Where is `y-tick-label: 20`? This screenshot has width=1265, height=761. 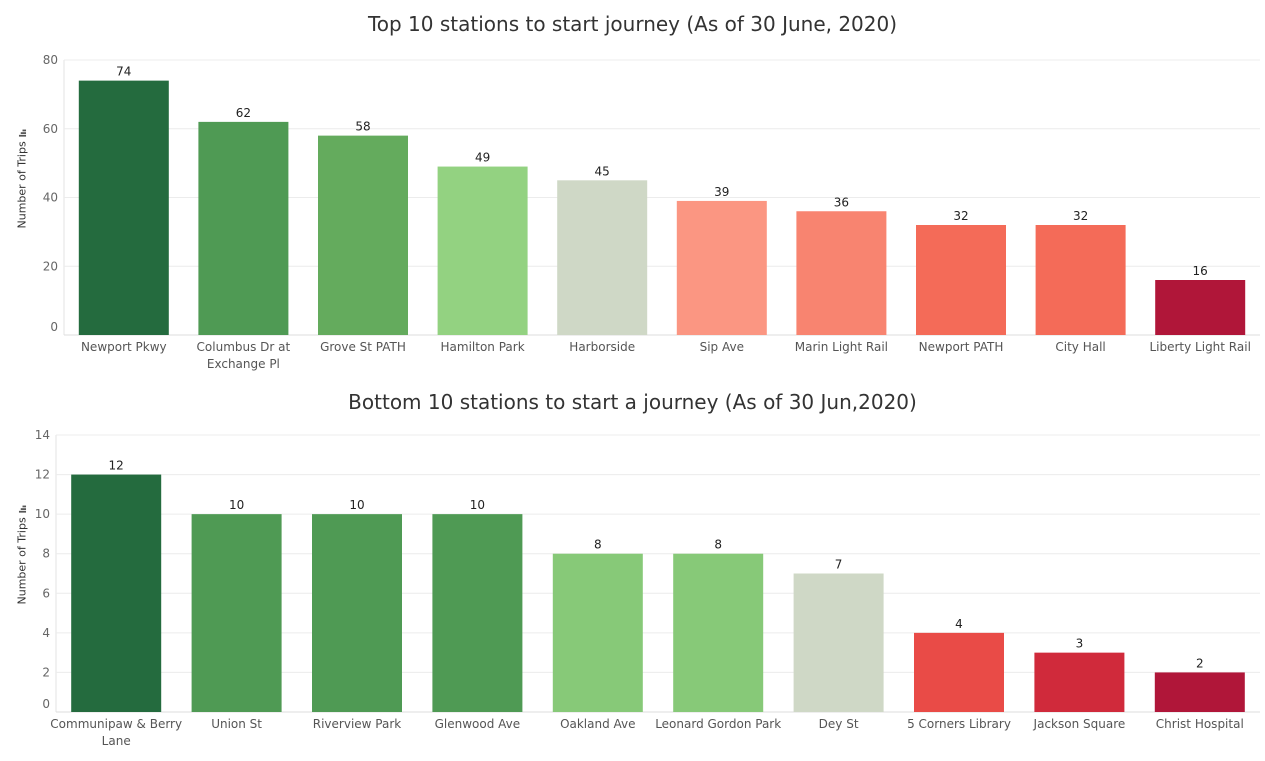
y-tick-label: 20 is located at coordinates (50, 266).